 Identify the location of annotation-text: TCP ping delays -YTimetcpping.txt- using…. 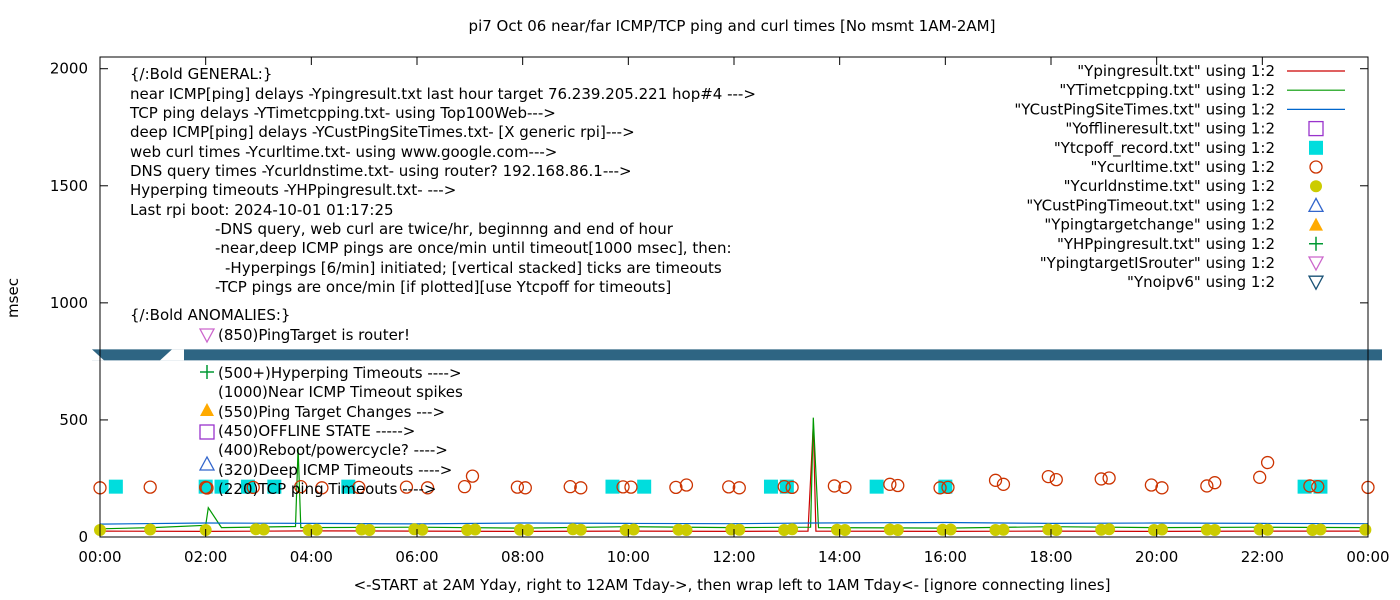
(342, 113).